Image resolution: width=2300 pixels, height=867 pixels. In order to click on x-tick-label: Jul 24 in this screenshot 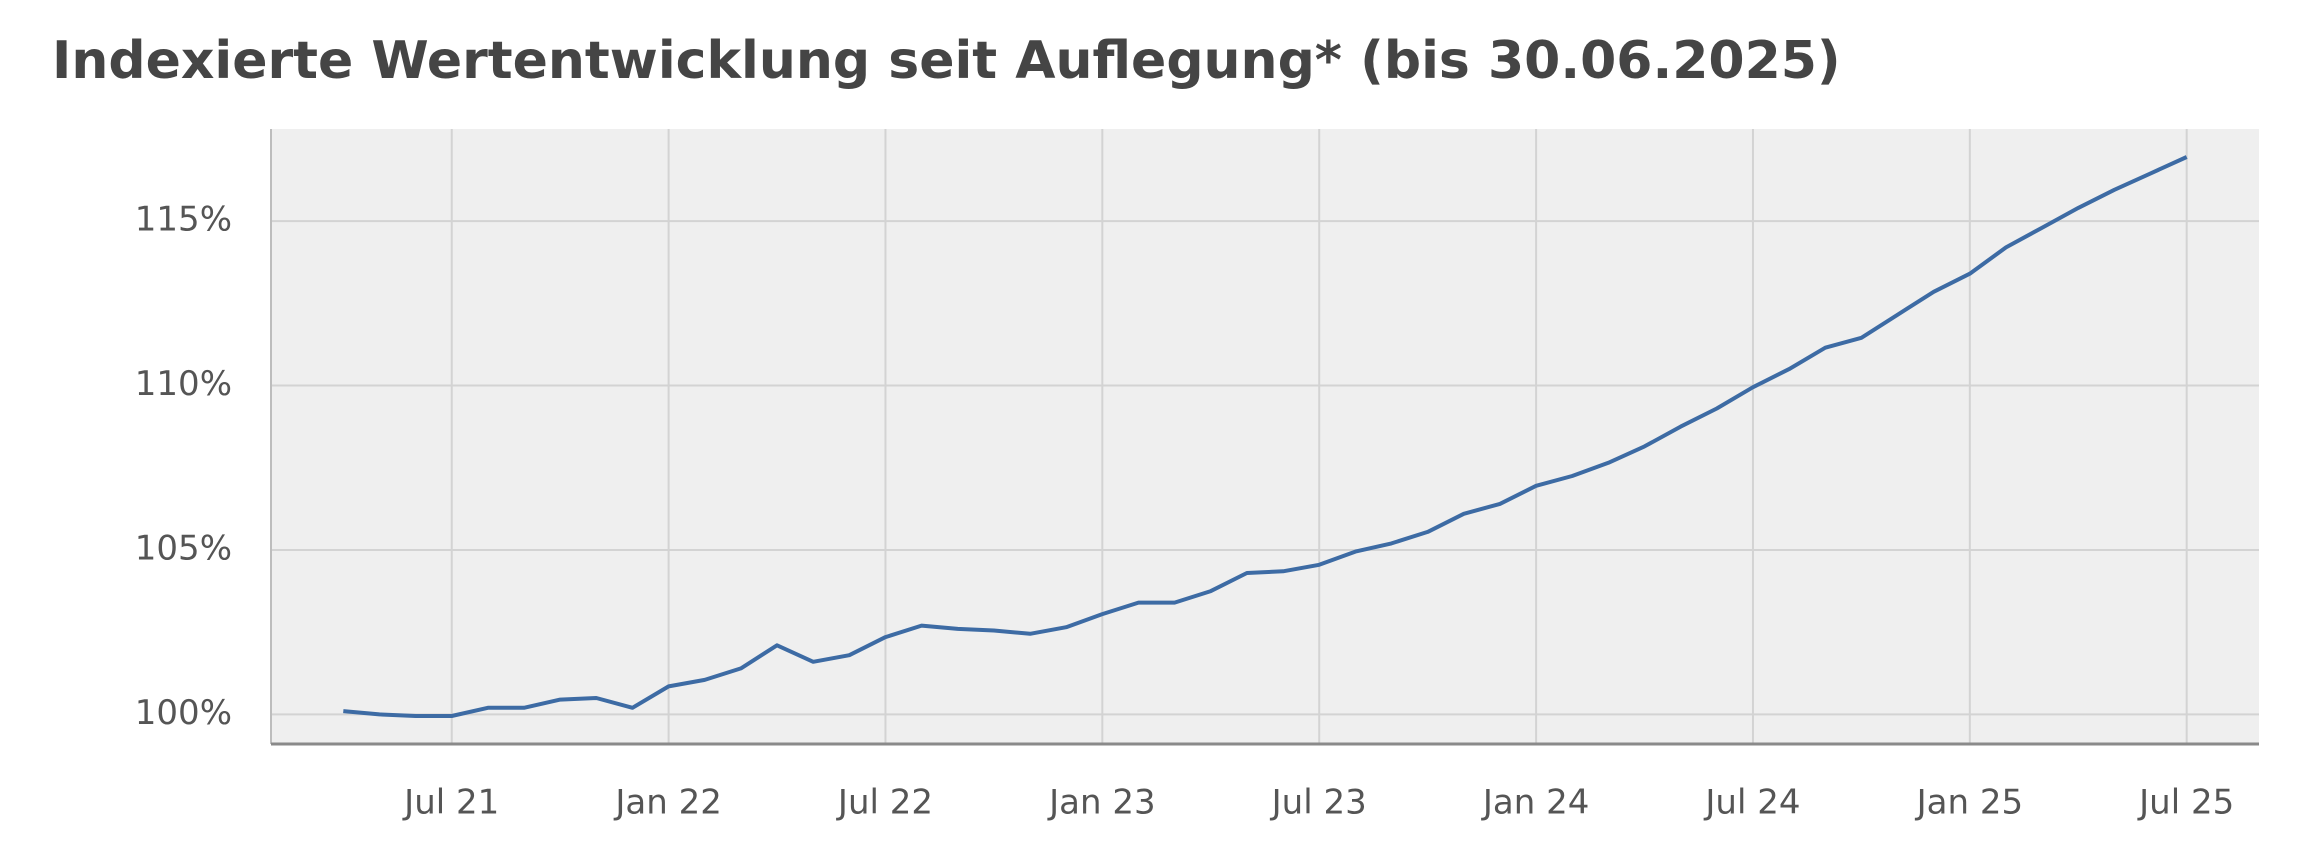, I will do `click(1751, 803)`.